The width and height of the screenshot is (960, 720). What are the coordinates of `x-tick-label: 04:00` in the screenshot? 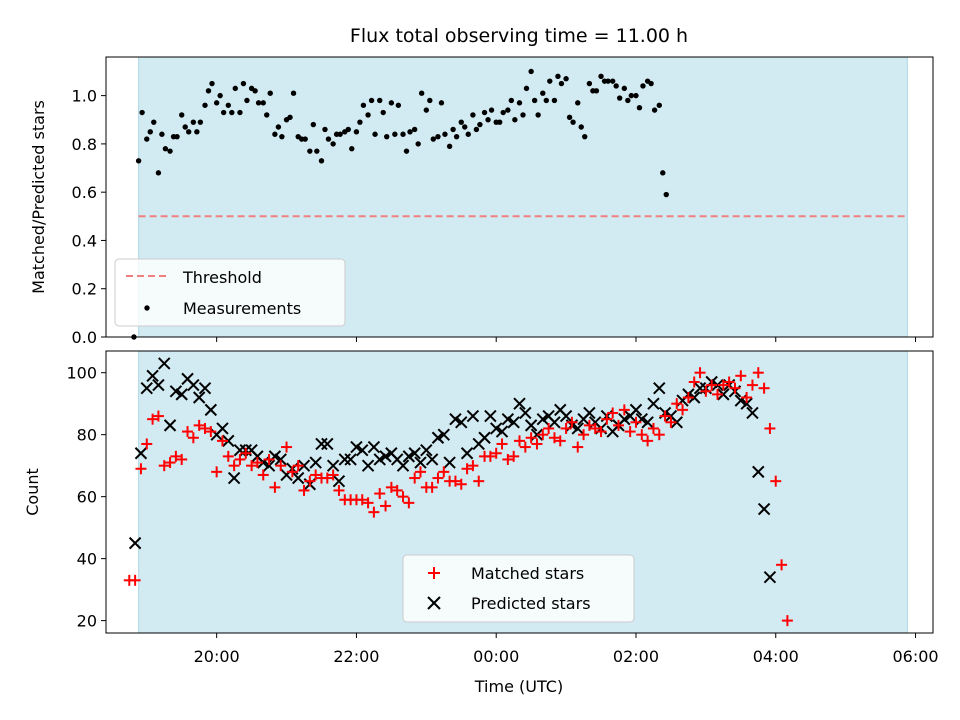 It's located at (776, 656).